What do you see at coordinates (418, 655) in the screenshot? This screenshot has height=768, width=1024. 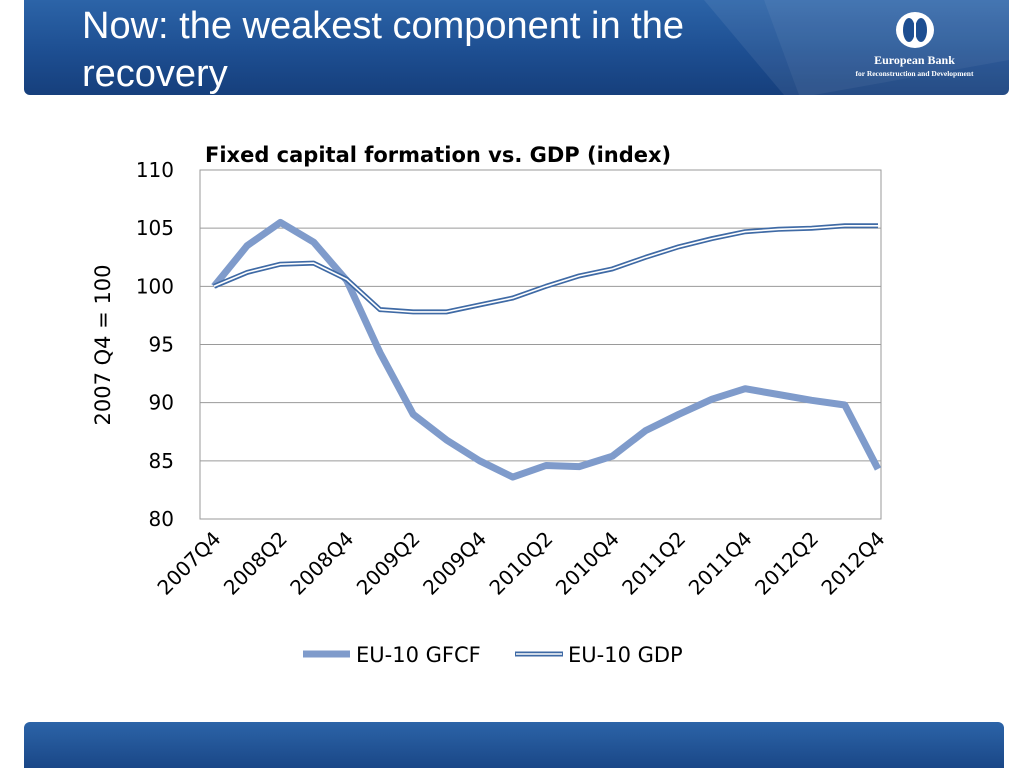 I see `legend-label-gfcf: EU-10 GFCF` at bounding box center [418, 655].